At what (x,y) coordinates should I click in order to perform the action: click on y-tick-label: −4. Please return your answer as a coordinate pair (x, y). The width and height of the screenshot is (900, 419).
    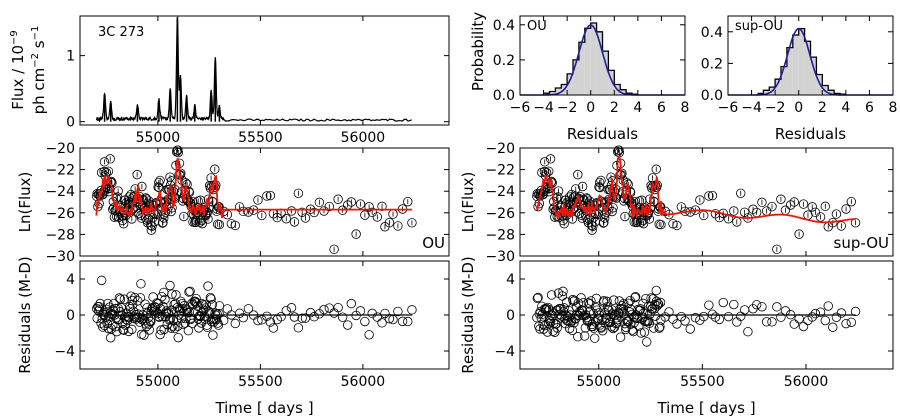
    Looking at the image, I should click on (504, 352).